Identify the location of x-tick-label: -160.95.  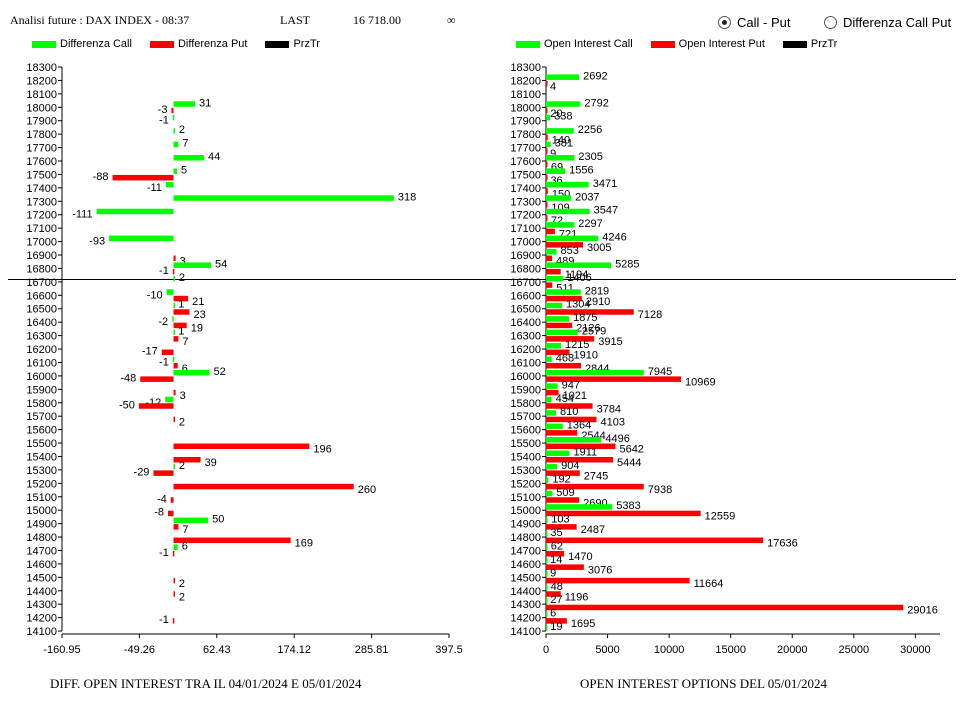
(61, 650).